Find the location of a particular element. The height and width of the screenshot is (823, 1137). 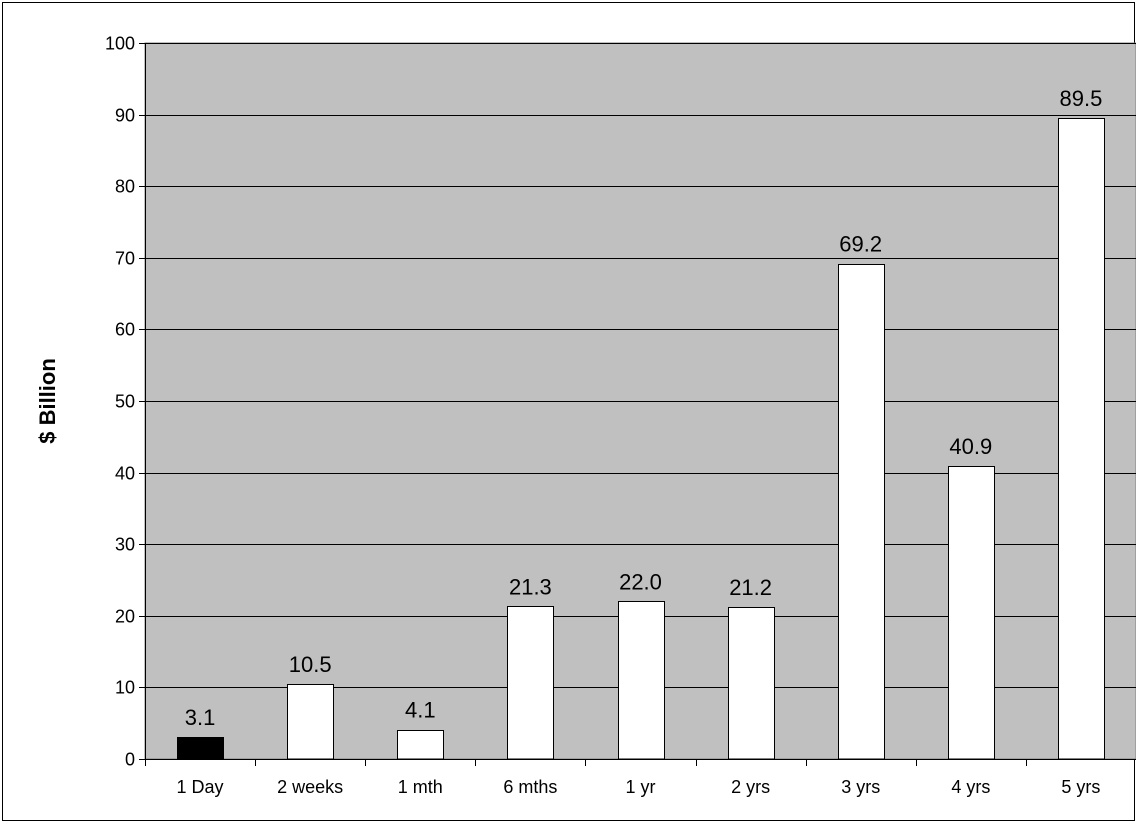

x-category-label: 1 mth is located at coordinates (420, 787).